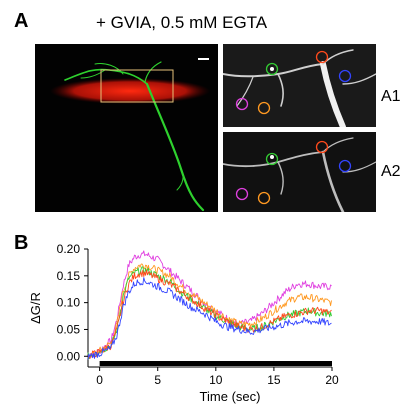  What do you see at coordinates (21, 243) in the screenshot?
I see `panel-b-letter: B` at bounding box center [21, 243].